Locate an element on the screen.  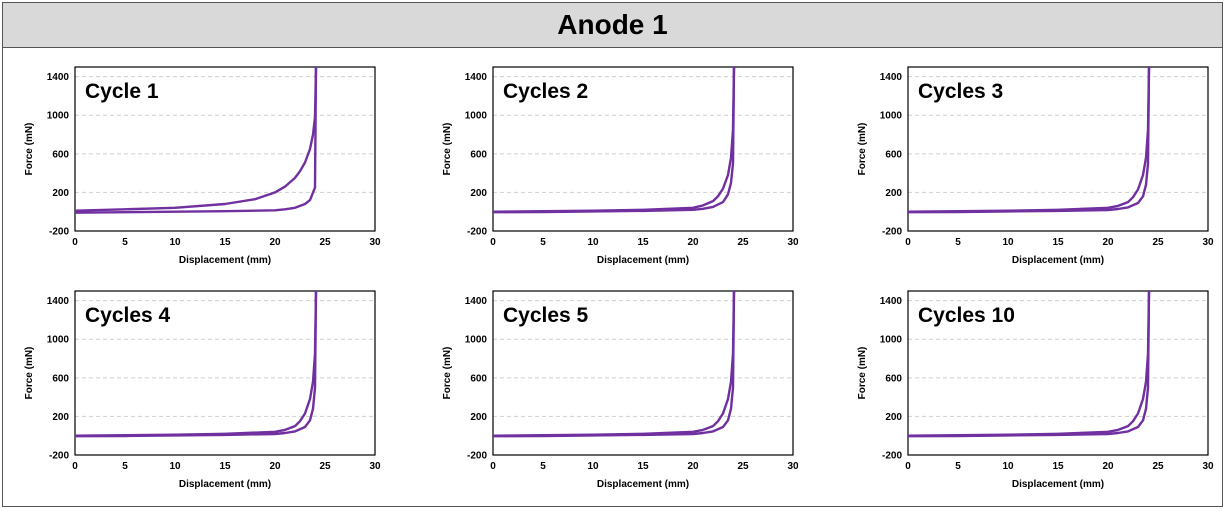
title-bar: Anode 1 is located at coordinates (612, 25).